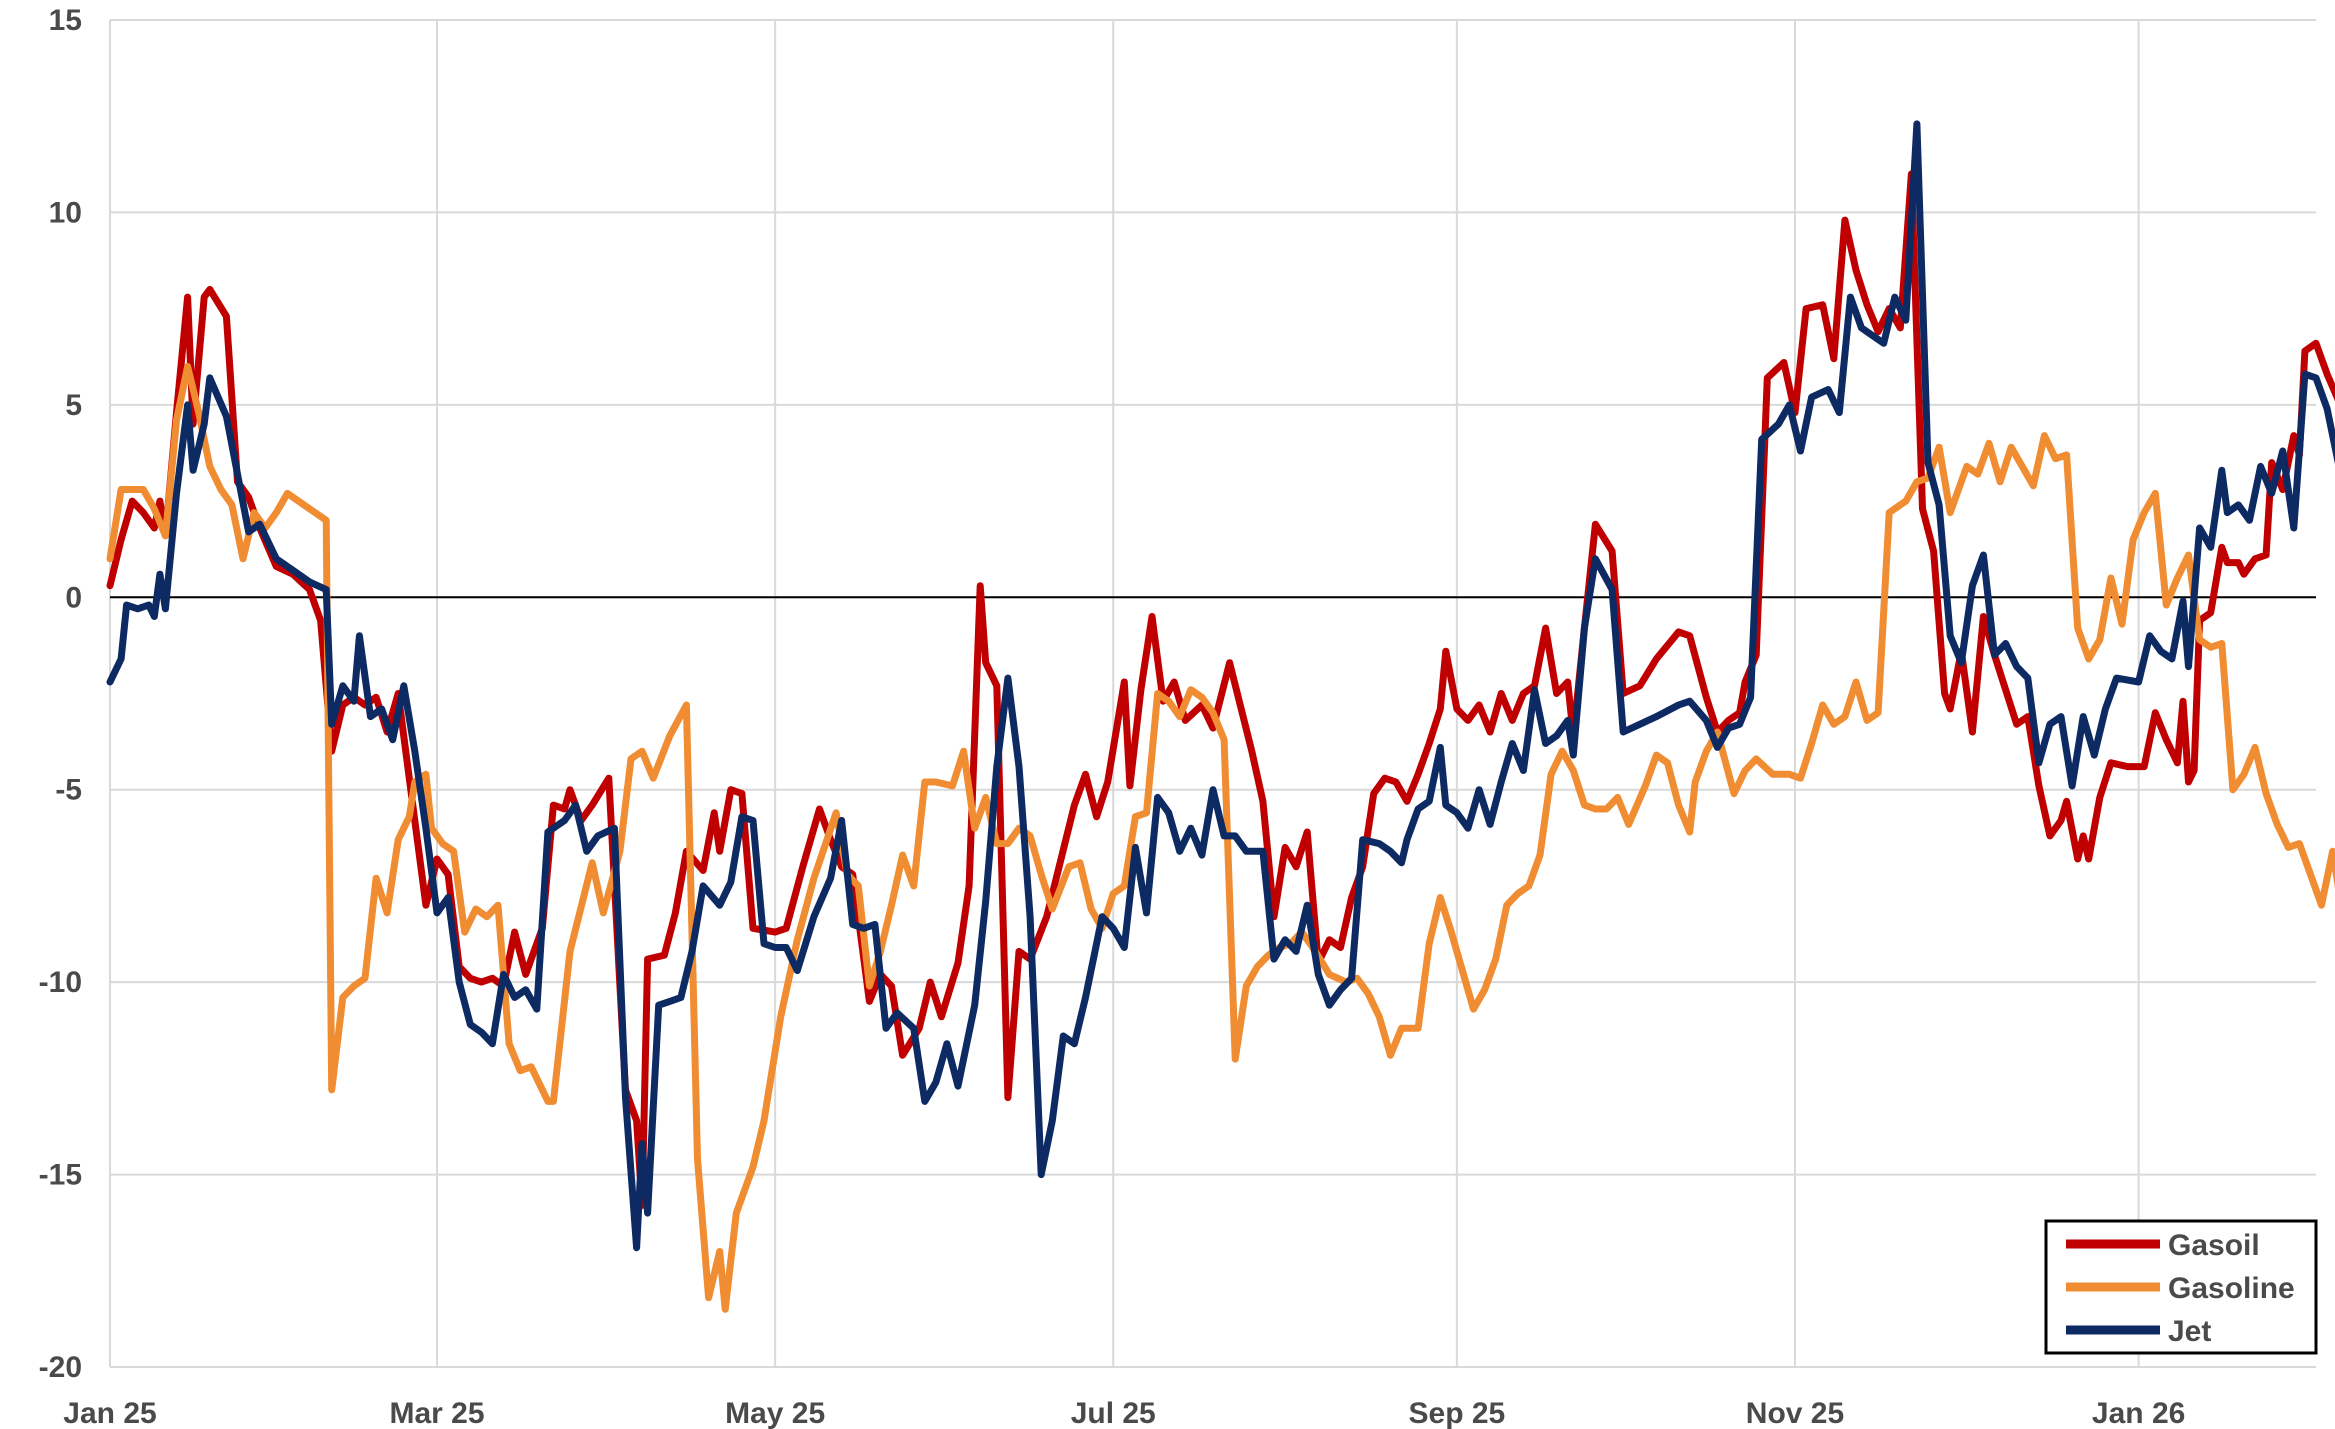  What do you see at coordinates (1795, 1413) in the screenshot?
I see `x-tick-label: Nov 25` at bounding box center [1795, 1413].